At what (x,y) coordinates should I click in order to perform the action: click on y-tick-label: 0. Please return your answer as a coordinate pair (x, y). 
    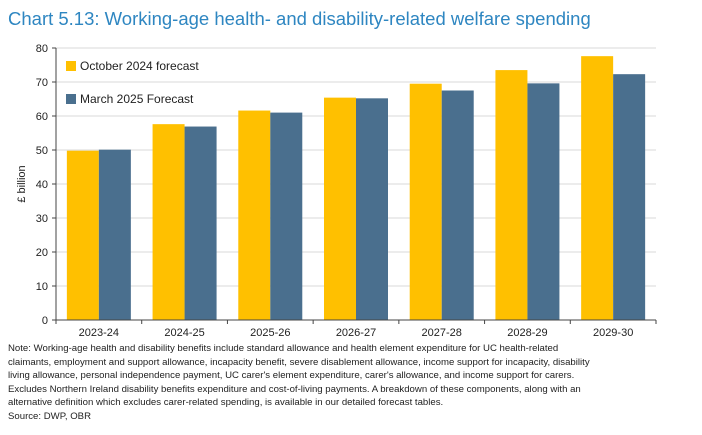
    Looking at the image, I should click on (45, 321).